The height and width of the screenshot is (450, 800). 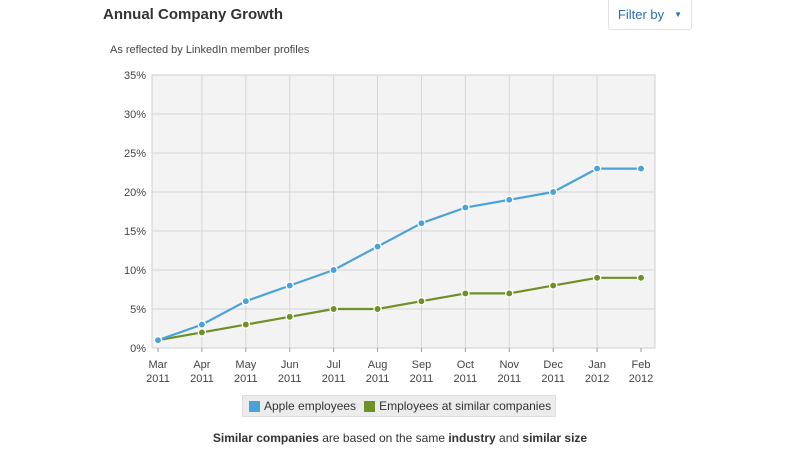 I want to click on y-tick-label: 10%, so click(x=135, y=271).